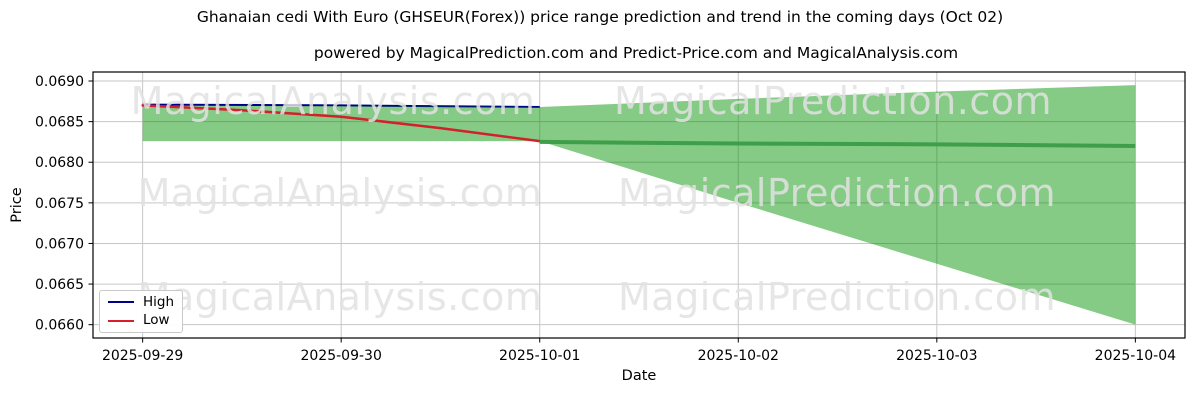 The image size is (1200, 400). Describe the element at coordinates (17, 205) in the screenshot. I see `y-axis-label: Price` at that location.